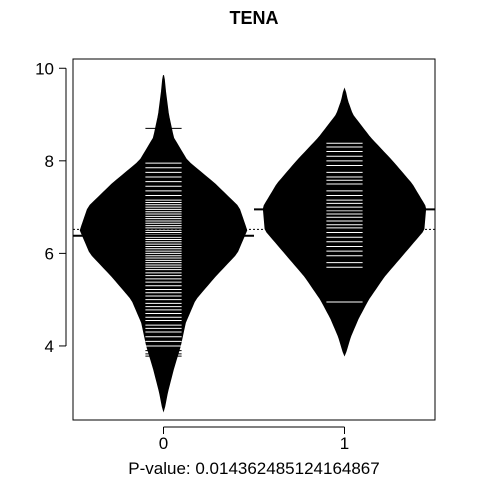 This screenshot has height=480, width=480. What do you see at coordinates (49, 346) in the screenshot?
I see `y-tick-label-4: 4` at bounding box center [49, 346].